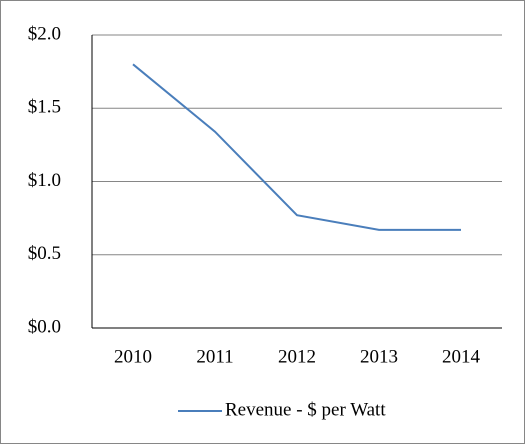  What do you see at coordinates (44, 33) in the screenshot?
I see `y-tick-label: $2.0` at bounding box center [44, 33].